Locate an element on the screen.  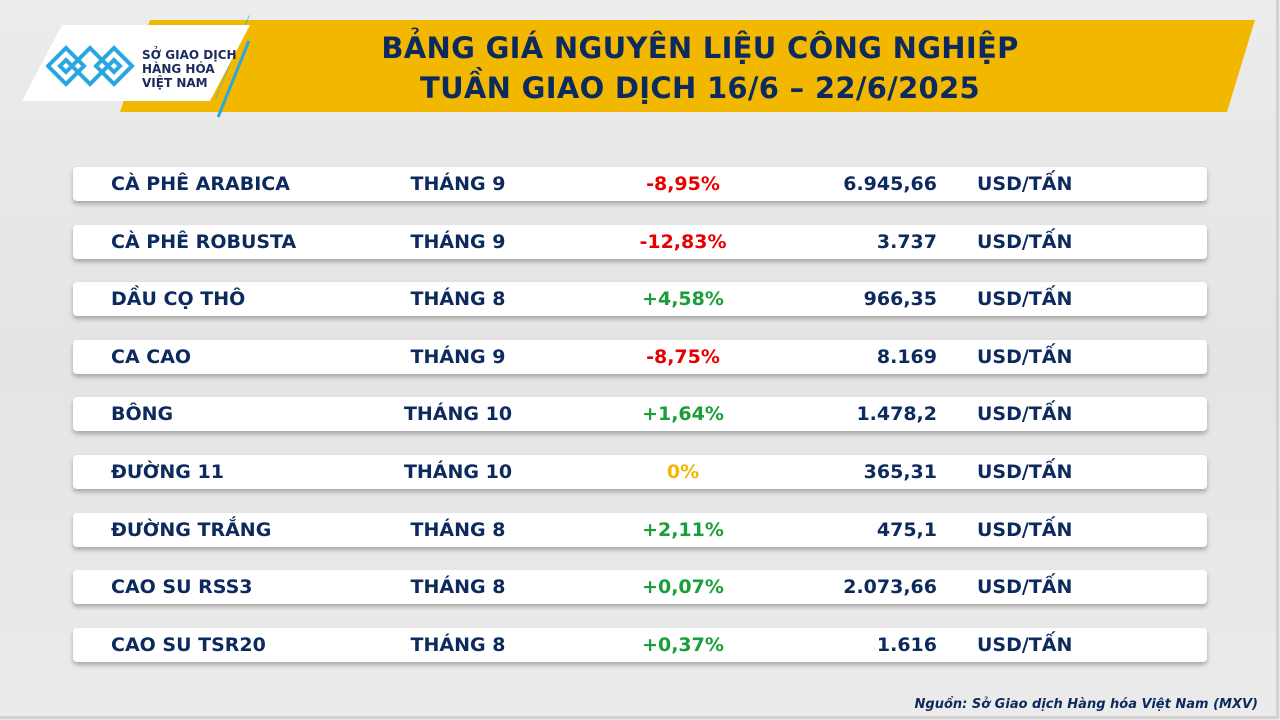
price-value: 1.478,2 is located at coordinates (896, 414).